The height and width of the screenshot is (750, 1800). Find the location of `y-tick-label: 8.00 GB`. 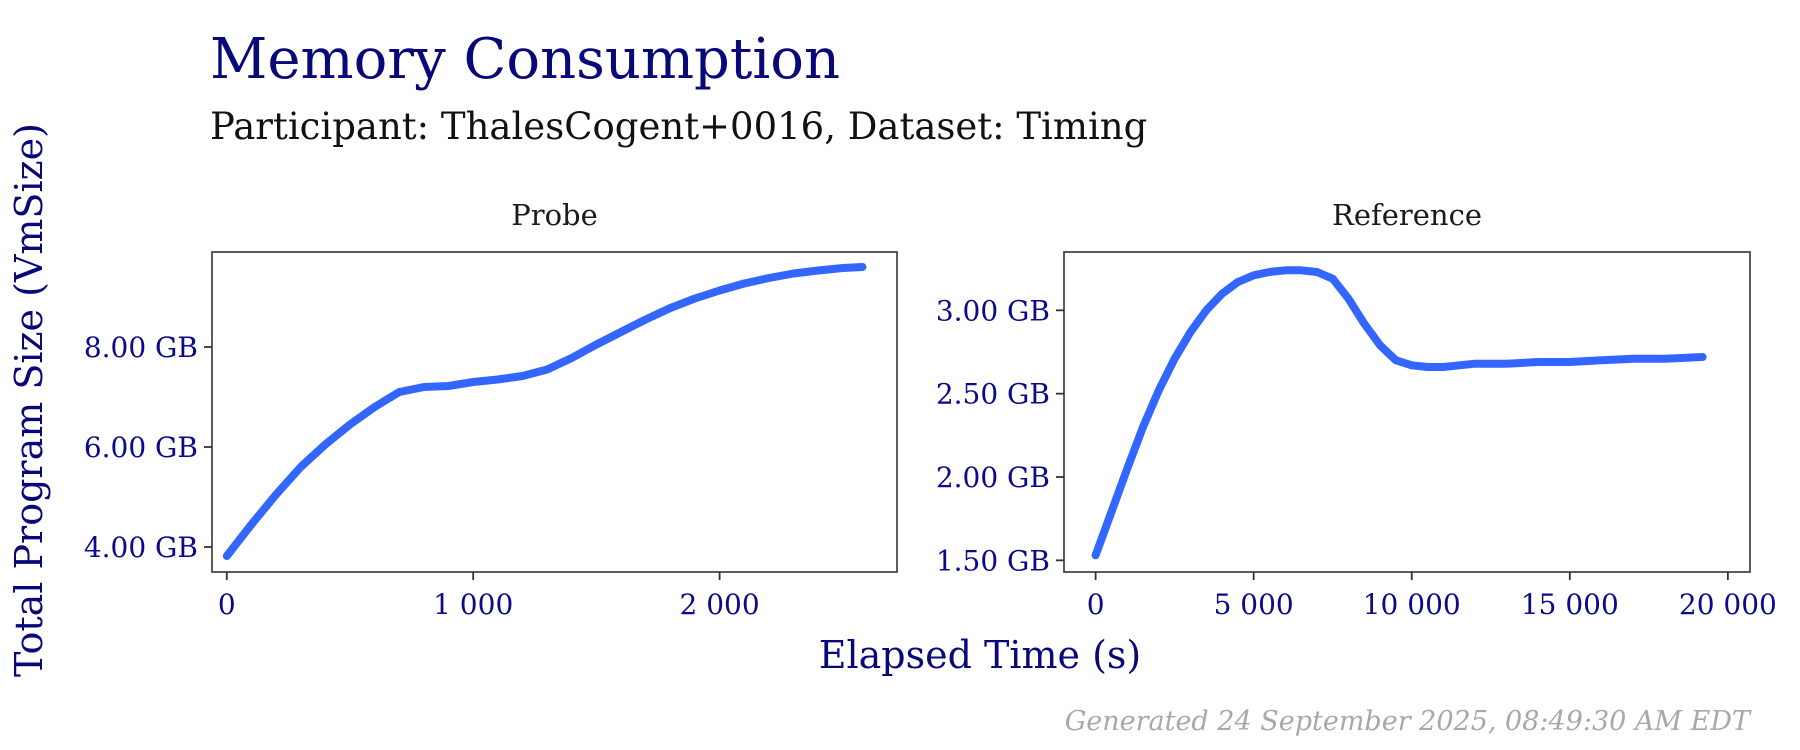

y-tick-label: 8.00 GB is located at coordinates (141, 347).